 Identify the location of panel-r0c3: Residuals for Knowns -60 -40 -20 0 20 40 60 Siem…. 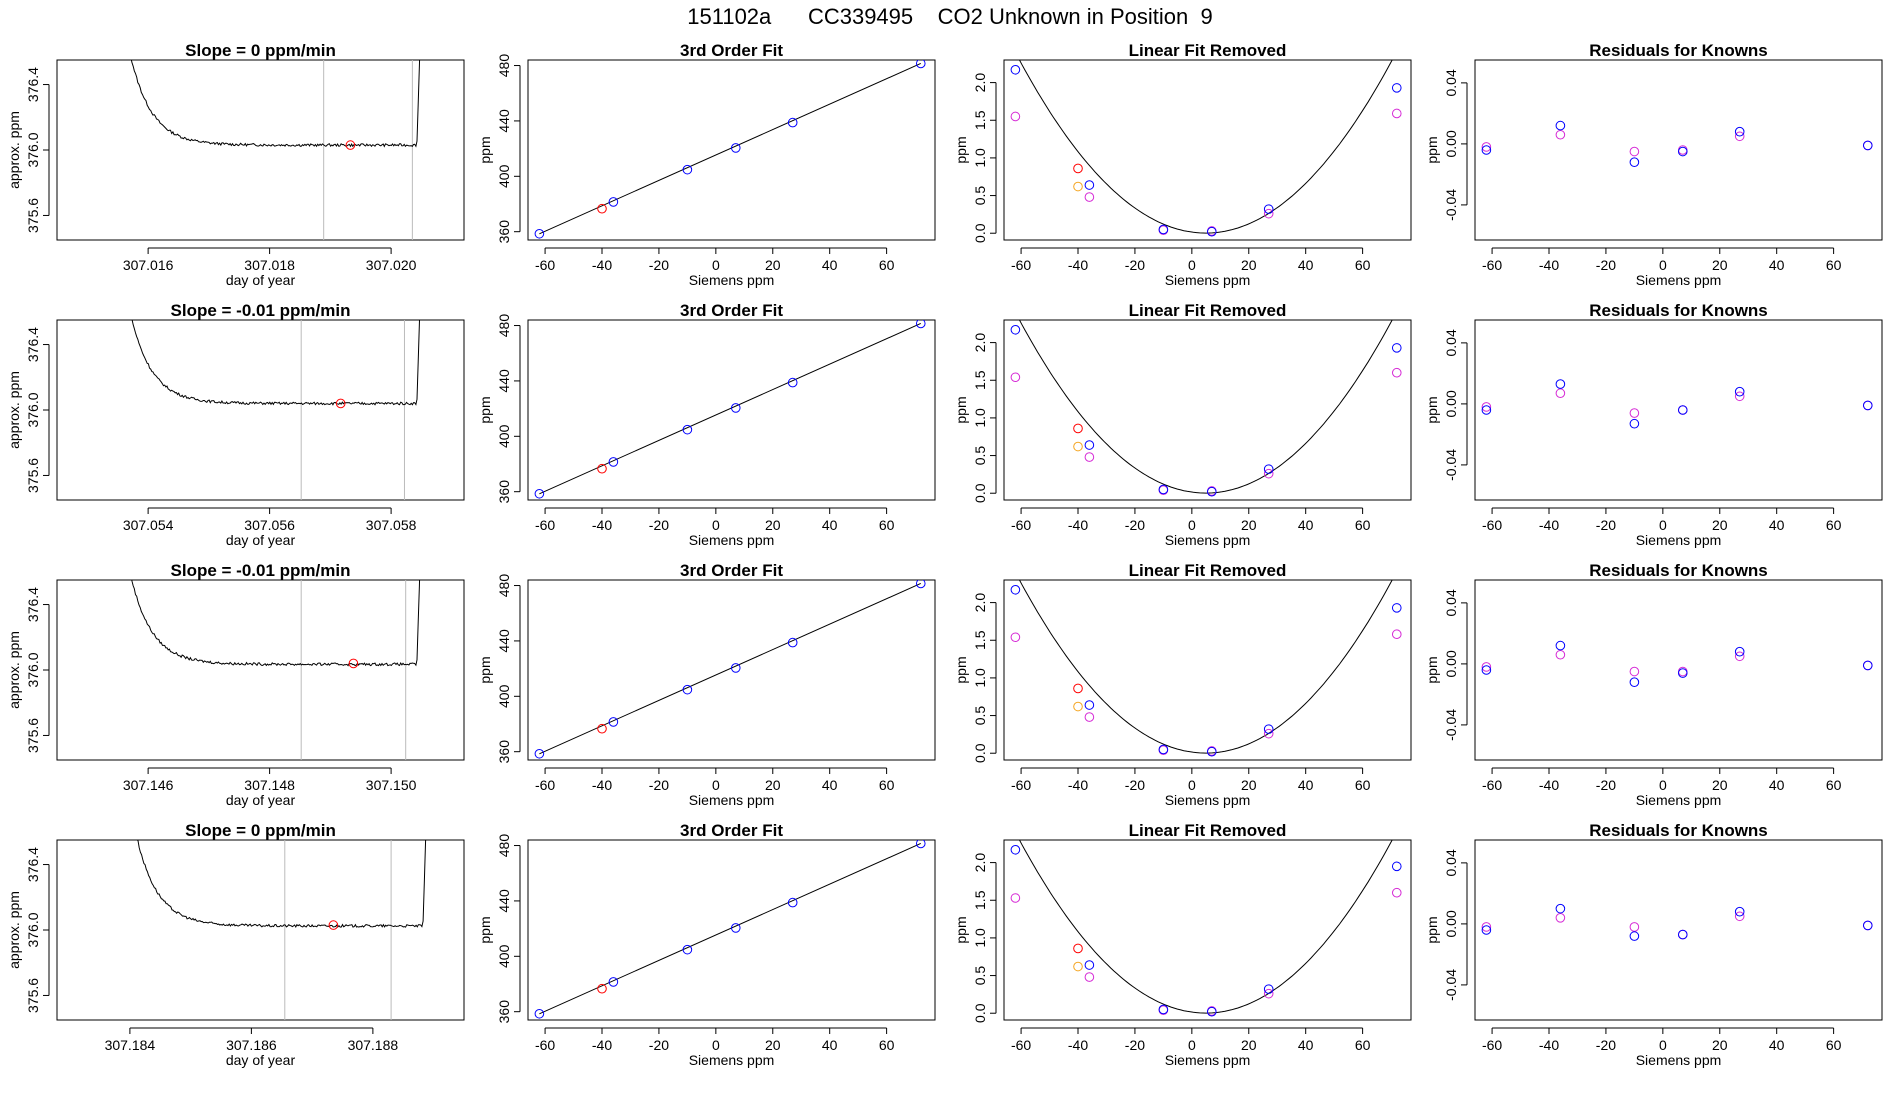
(1653, 164).